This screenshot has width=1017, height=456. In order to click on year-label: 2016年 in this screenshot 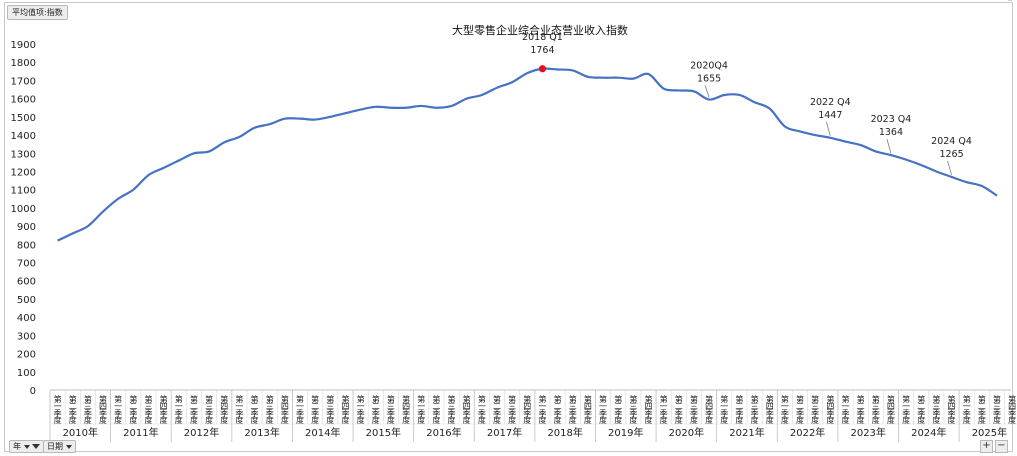, I will do `click(443, 432)`.